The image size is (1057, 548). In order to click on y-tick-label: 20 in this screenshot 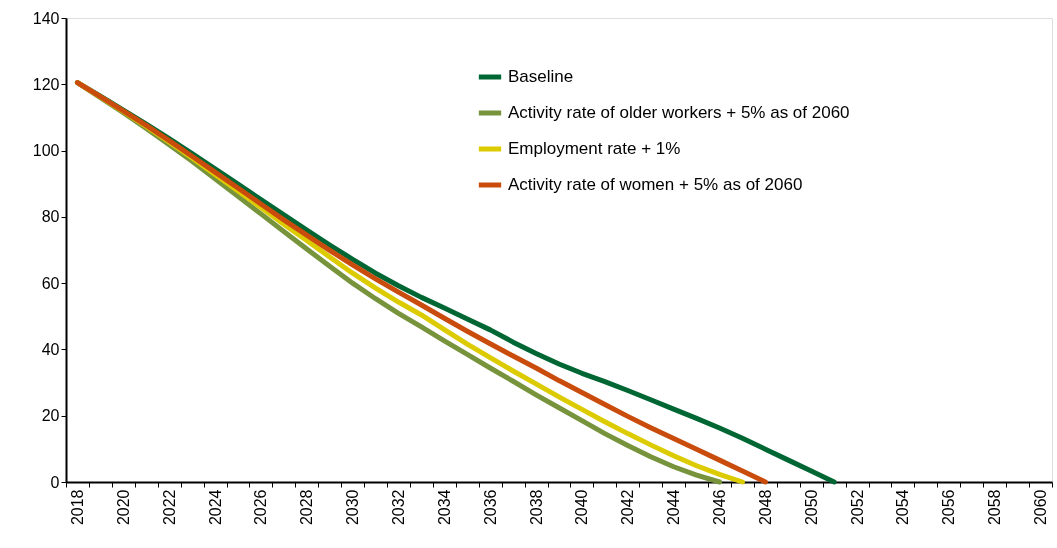, I will do `click(50, 416)`.